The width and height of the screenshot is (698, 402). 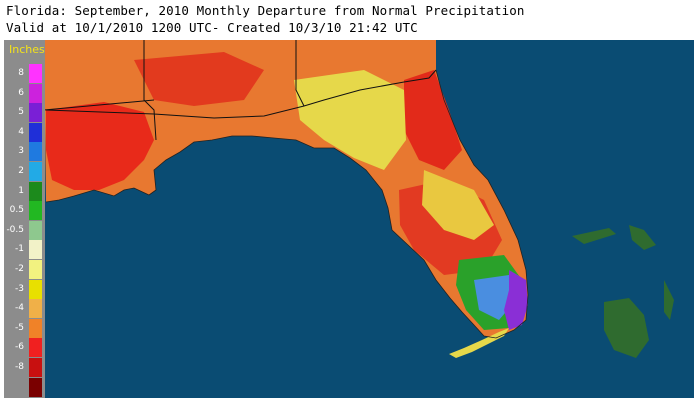 What do you see at coordinates (21, 92) in the screenshot?
I see `legend-label: 6` at bounding box center [21, 92].